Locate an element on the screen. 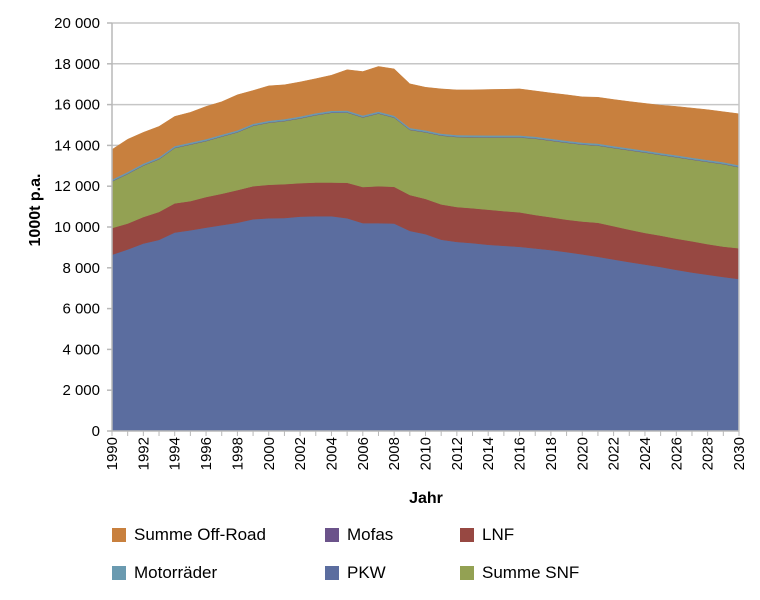 The height and width of the screenshot is (600, 760). x-tick-label: 2004 is located at coordinates (331, 453).